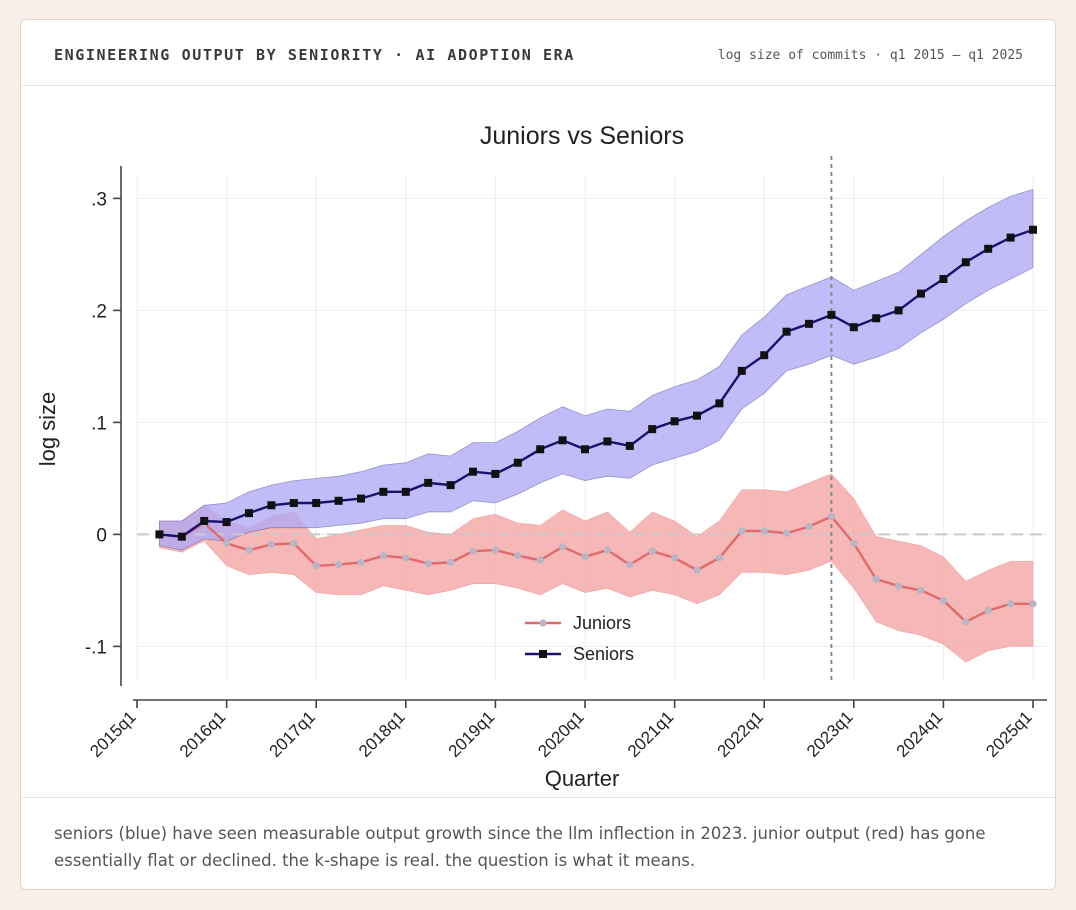  Describe the element at coordinates (870, 55) in the screenshot. I see `card-meta: log size of commits · q1 2015 – q1 2025` at that location.